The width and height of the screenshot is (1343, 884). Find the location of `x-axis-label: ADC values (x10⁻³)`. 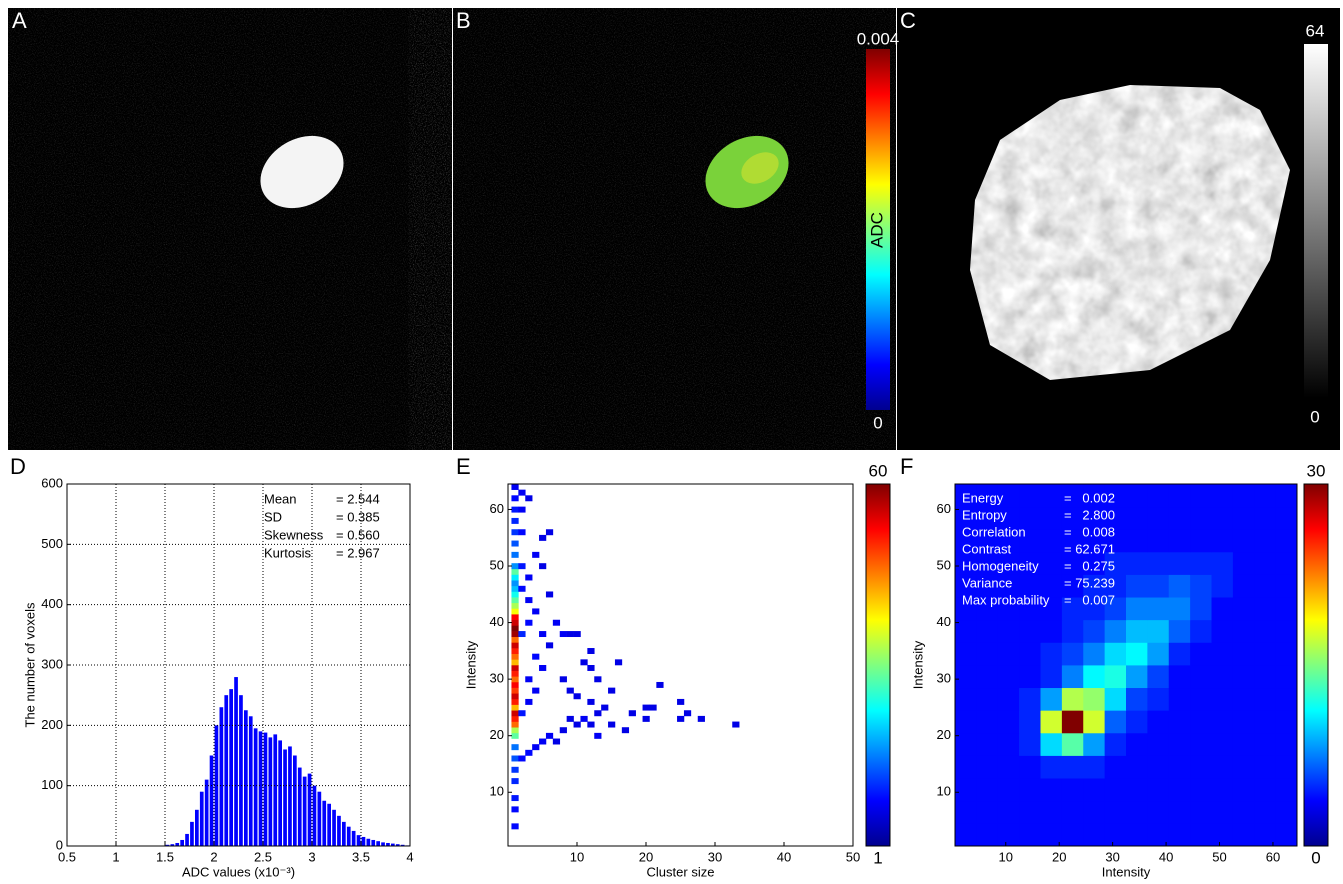

x-axis-label: ADC values (x10⁻³) is located at coordinates (238, 871).